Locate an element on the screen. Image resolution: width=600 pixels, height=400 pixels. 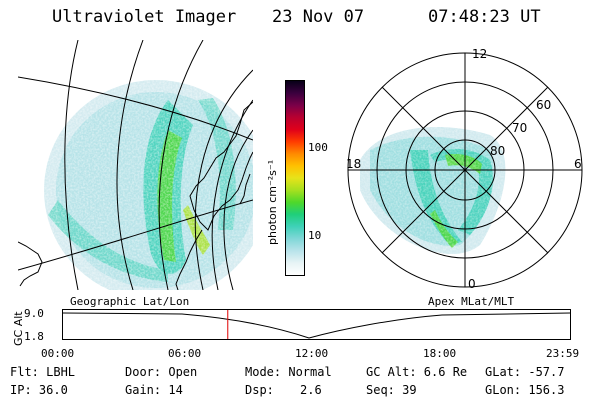
timeline-xtick-2: 12:00 is located at coordinates (312, 353).